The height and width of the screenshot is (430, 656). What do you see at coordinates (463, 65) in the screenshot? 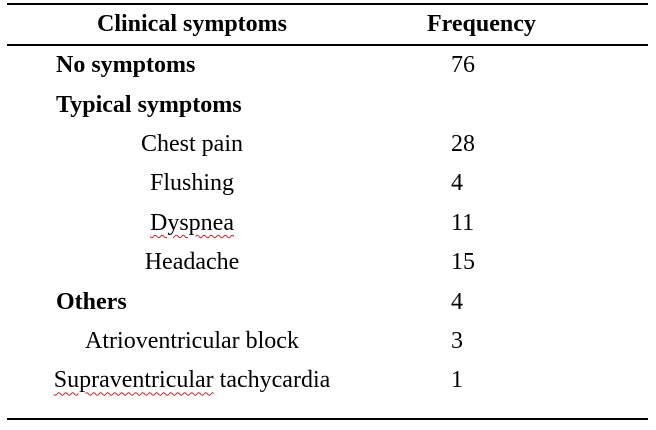
I see `frequency-value: 76` at bounding box center [463, 65].